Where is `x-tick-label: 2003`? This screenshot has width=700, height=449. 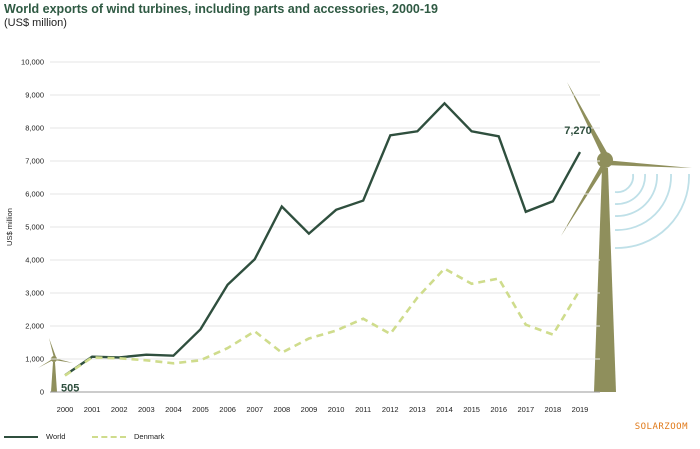
x-tick-label: 2003 is located at coordinates (146, 409).